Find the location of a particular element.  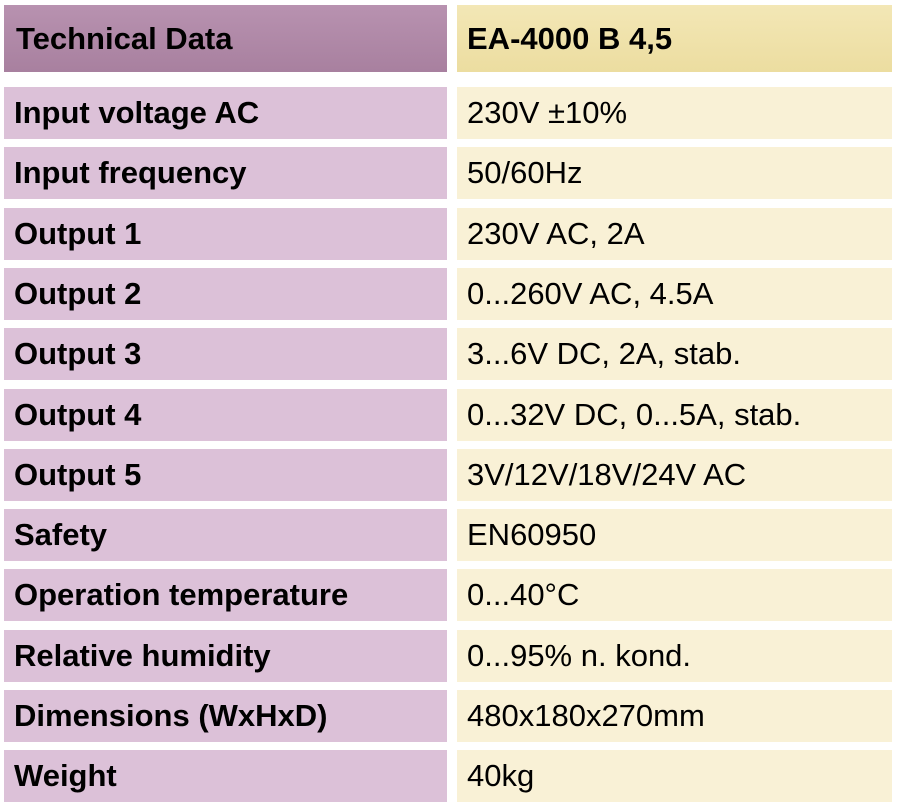

row-label: Relative humidity is located at coordinates (225, 655).